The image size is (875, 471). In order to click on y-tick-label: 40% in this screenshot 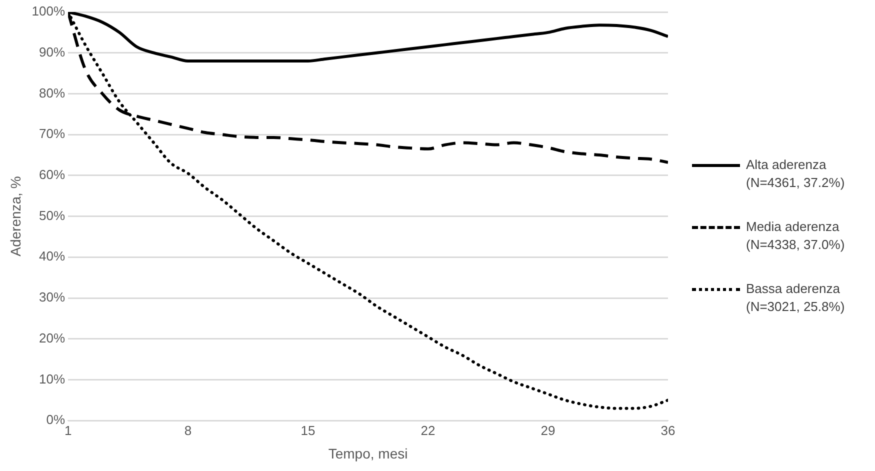, I will do `click(52, 256)`.